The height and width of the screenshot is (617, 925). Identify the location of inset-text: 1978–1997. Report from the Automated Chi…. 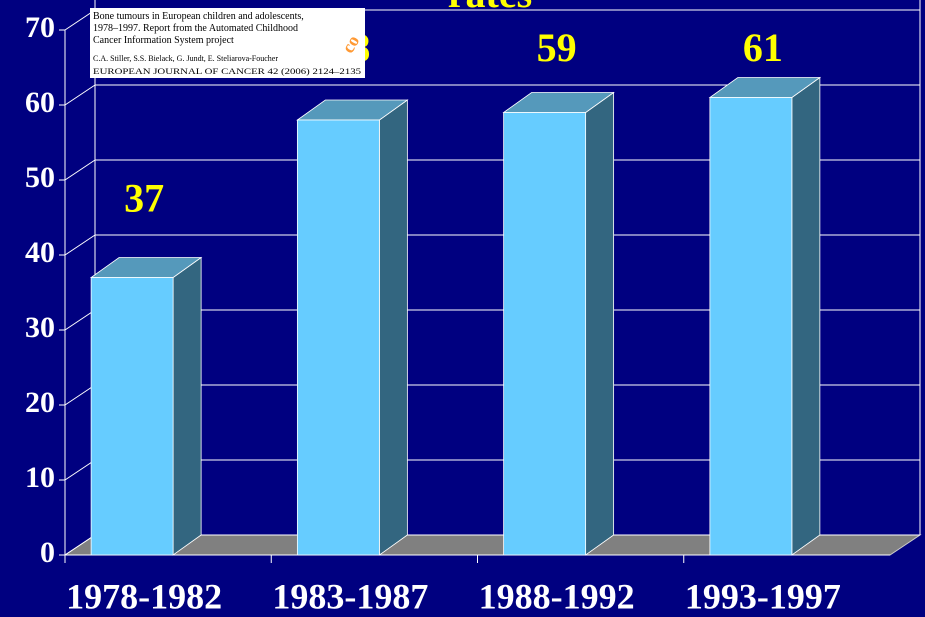
(195, 28).